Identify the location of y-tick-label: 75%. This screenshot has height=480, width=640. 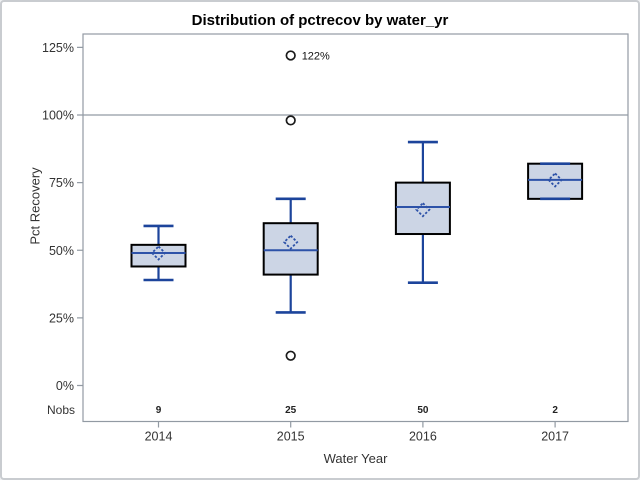
(61, 183).